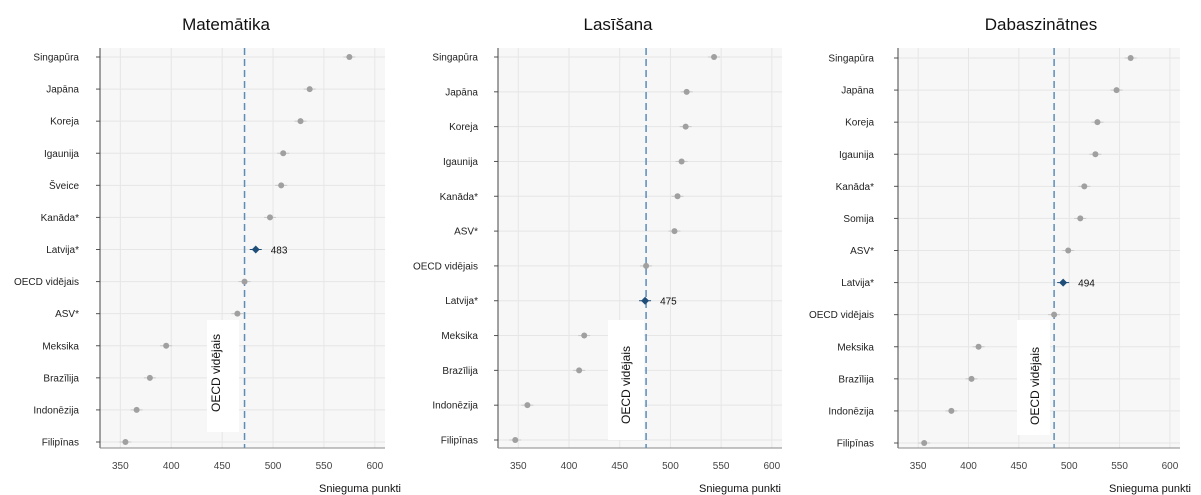 This screenshot has width=1201, height=495. I want to click on category-label: Šveice, so click(64, 185).